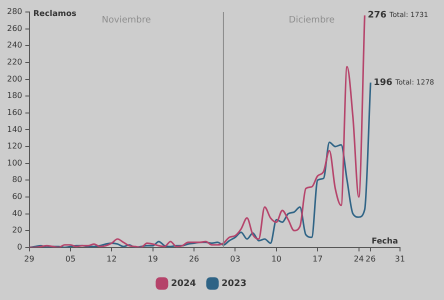  I want to click on y-tick-label: 80, so click(17, 179).